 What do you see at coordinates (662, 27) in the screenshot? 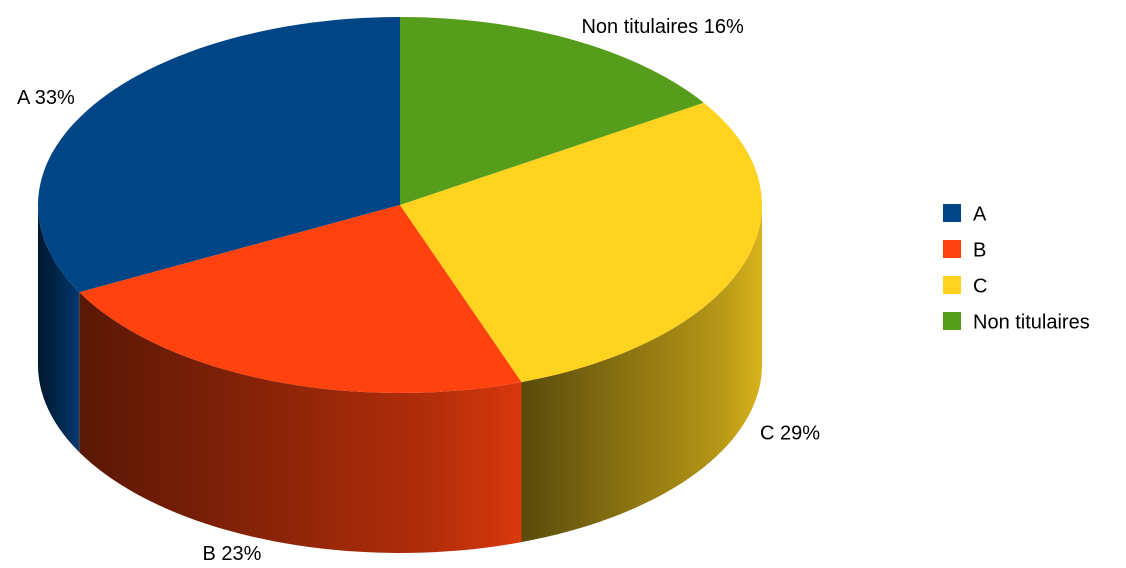
I see `data-label: Non titulaires 16%` at bounding box center [662, 27].